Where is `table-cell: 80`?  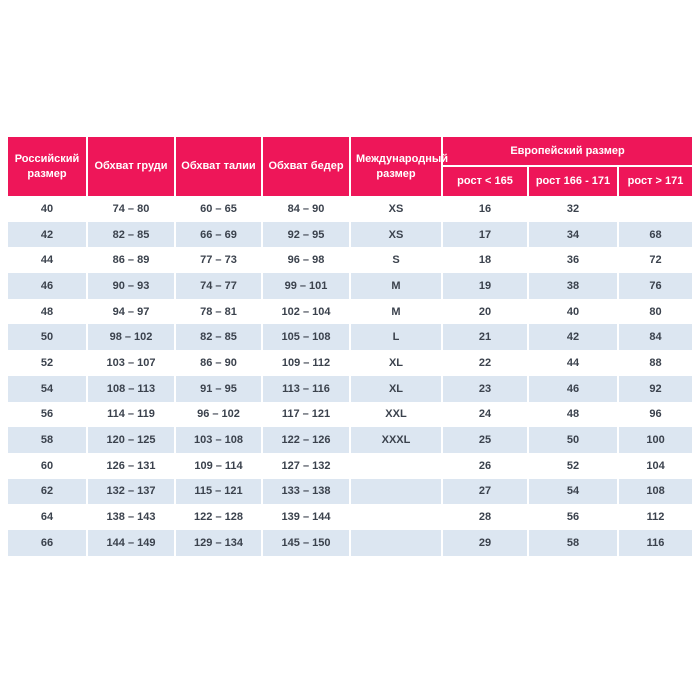
table-cell: 80 is located at coordinates (654, 311).